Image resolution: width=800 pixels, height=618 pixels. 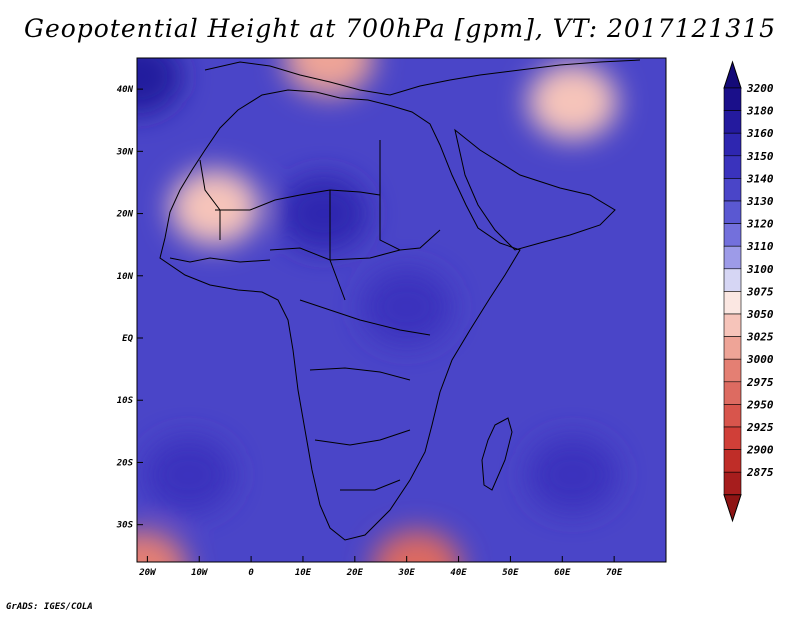 I want to click on y-tick-label: 30N, so click(x=125, y=152).